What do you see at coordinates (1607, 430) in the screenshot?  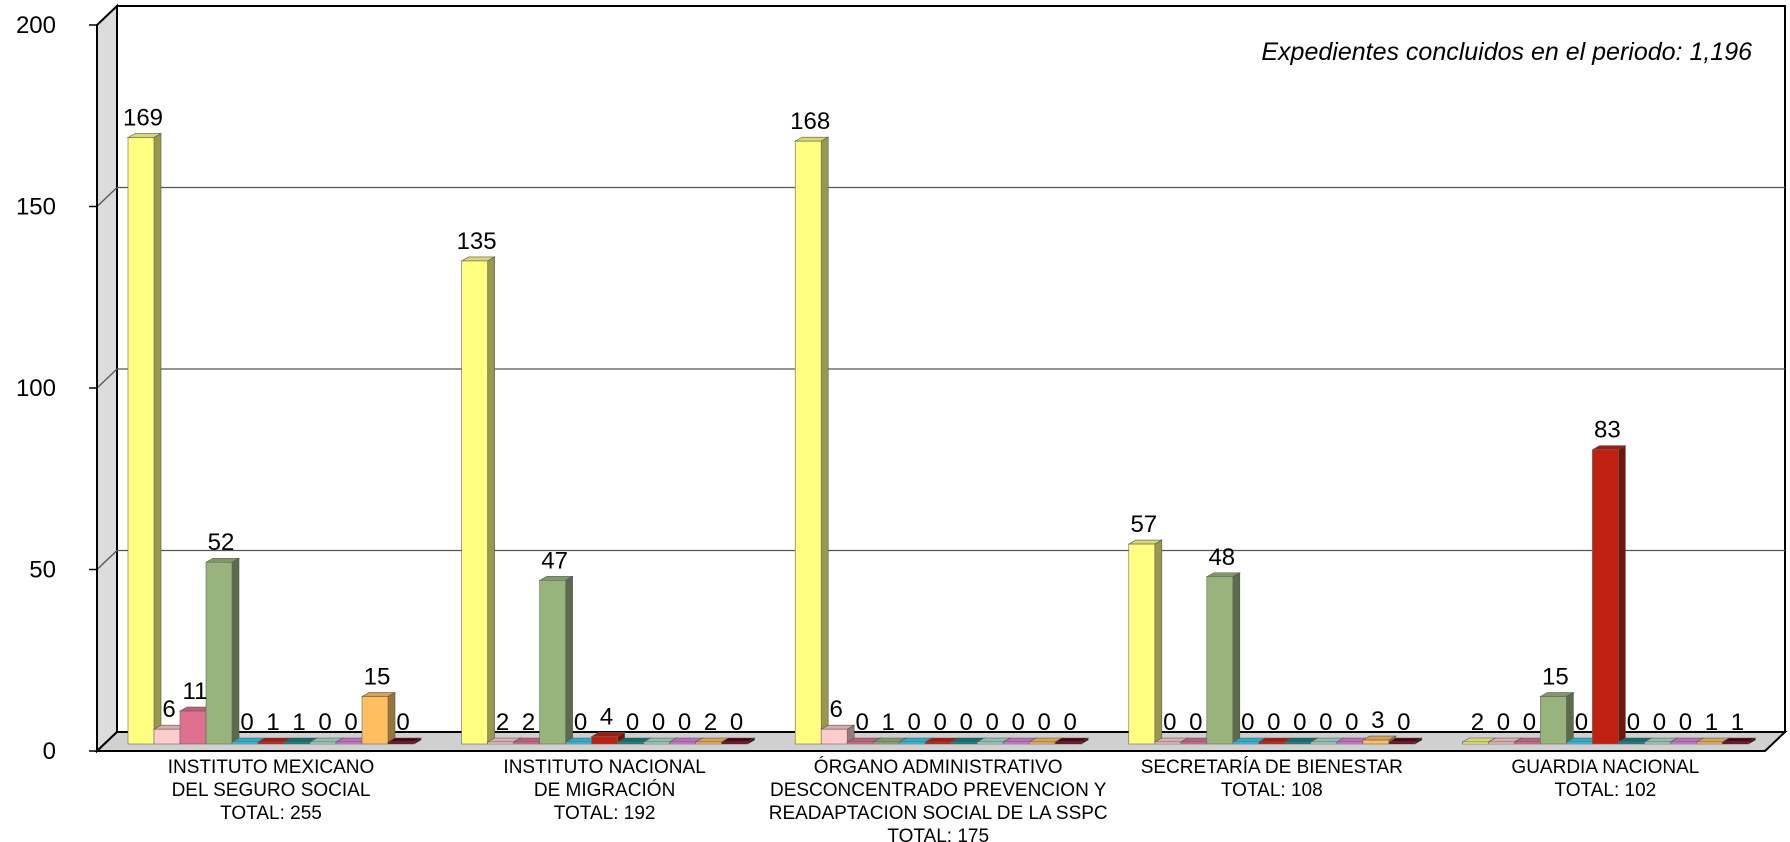 I see `data-label: 83` at bounding box center [1607, 430].